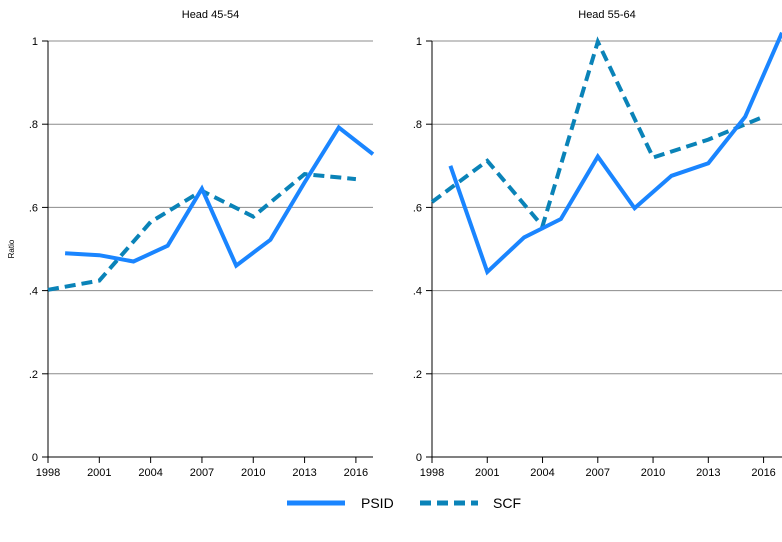 Image resolution: width=782 pixels, height=542 pixels. Describe the element at coordinates (404, 503) in the screenshot. I see `legend: PSID SCF` at that location.